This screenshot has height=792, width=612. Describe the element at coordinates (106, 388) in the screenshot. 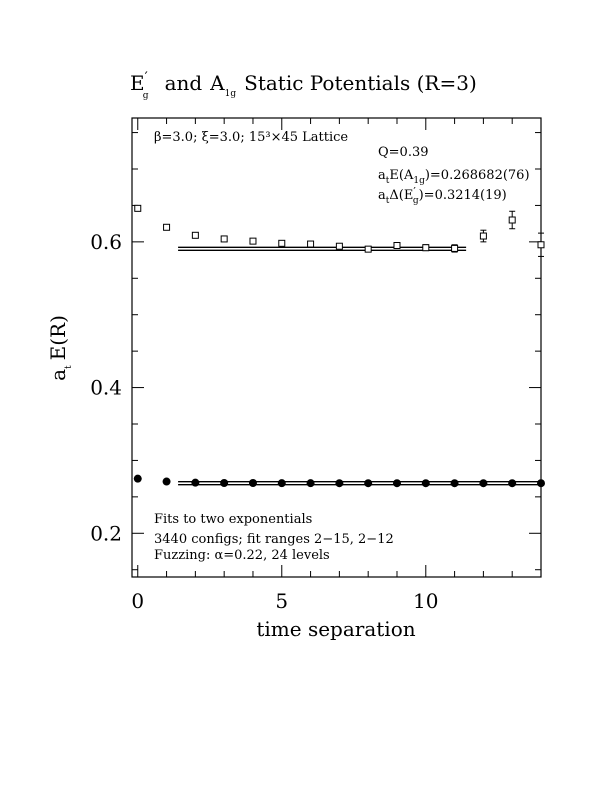

I see `y-tick-label: 0.4` at that location.